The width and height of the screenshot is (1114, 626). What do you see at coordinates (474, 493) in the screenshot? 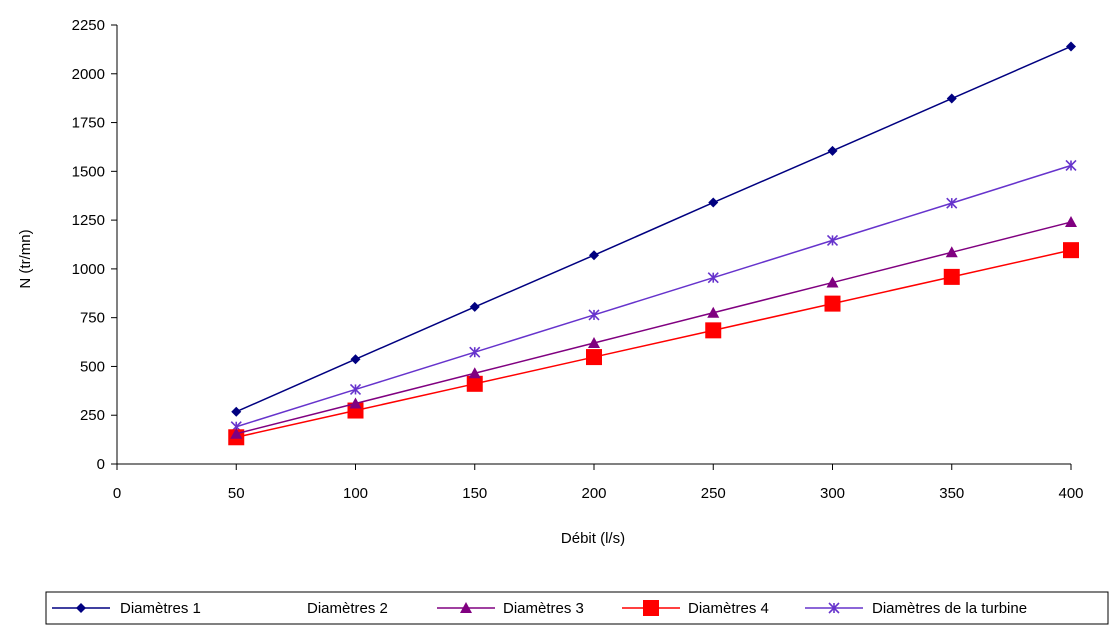
I see `x-tick-label: 150` at bounding box center [474, 493].